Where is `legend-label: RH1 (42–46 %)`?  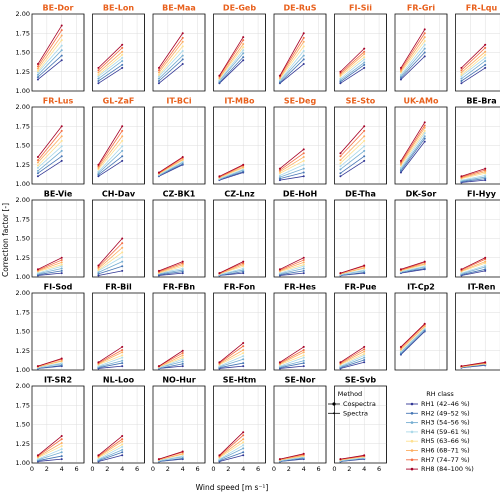 legend-label: RH1 (42–46 %) is located at coordinates (445, 404).